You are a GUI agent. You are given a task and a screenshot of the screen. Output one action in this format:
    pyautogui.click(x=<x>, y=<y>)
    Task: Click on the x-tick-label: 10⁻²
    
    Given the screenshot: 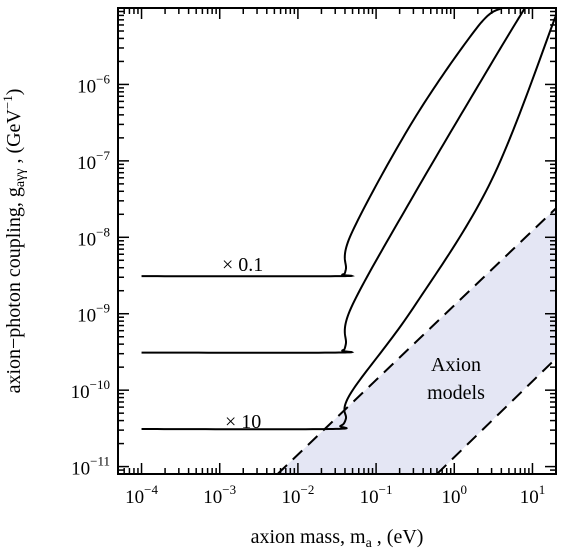 What is the action you would take?
    pyautogui.click(x=297, y=495)
    